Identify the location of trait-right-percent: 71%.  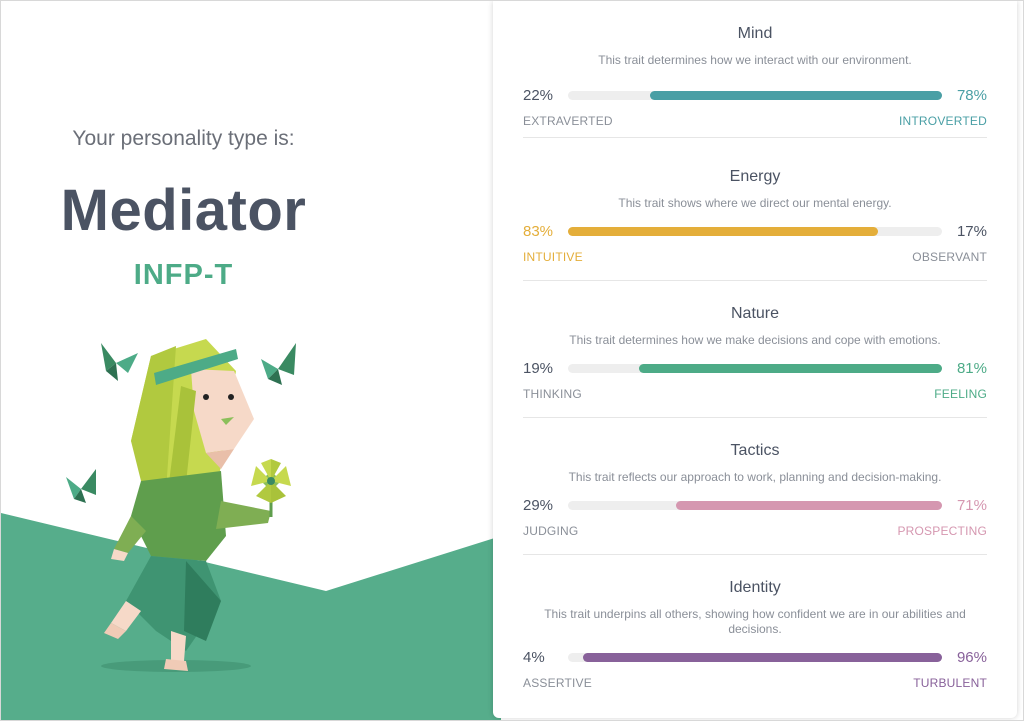
(971, 505).